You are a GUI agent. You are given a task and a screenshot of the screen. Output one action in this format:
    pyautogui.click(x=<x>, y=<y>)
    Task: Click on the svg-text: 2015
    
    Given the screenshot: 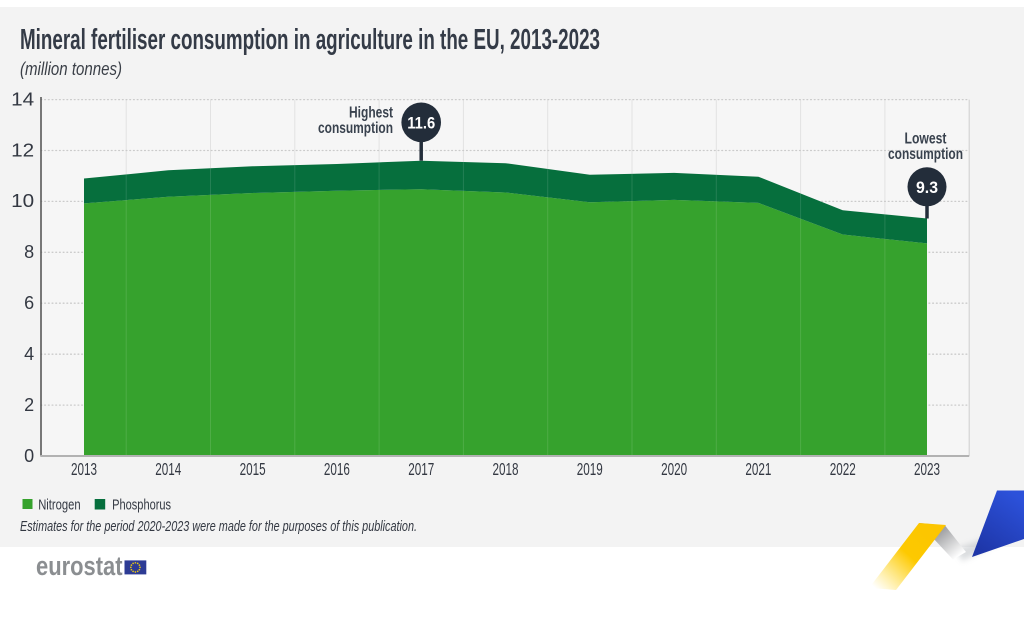 What is the action you would take?
    pyautogui.click(x=253, y=469)
    